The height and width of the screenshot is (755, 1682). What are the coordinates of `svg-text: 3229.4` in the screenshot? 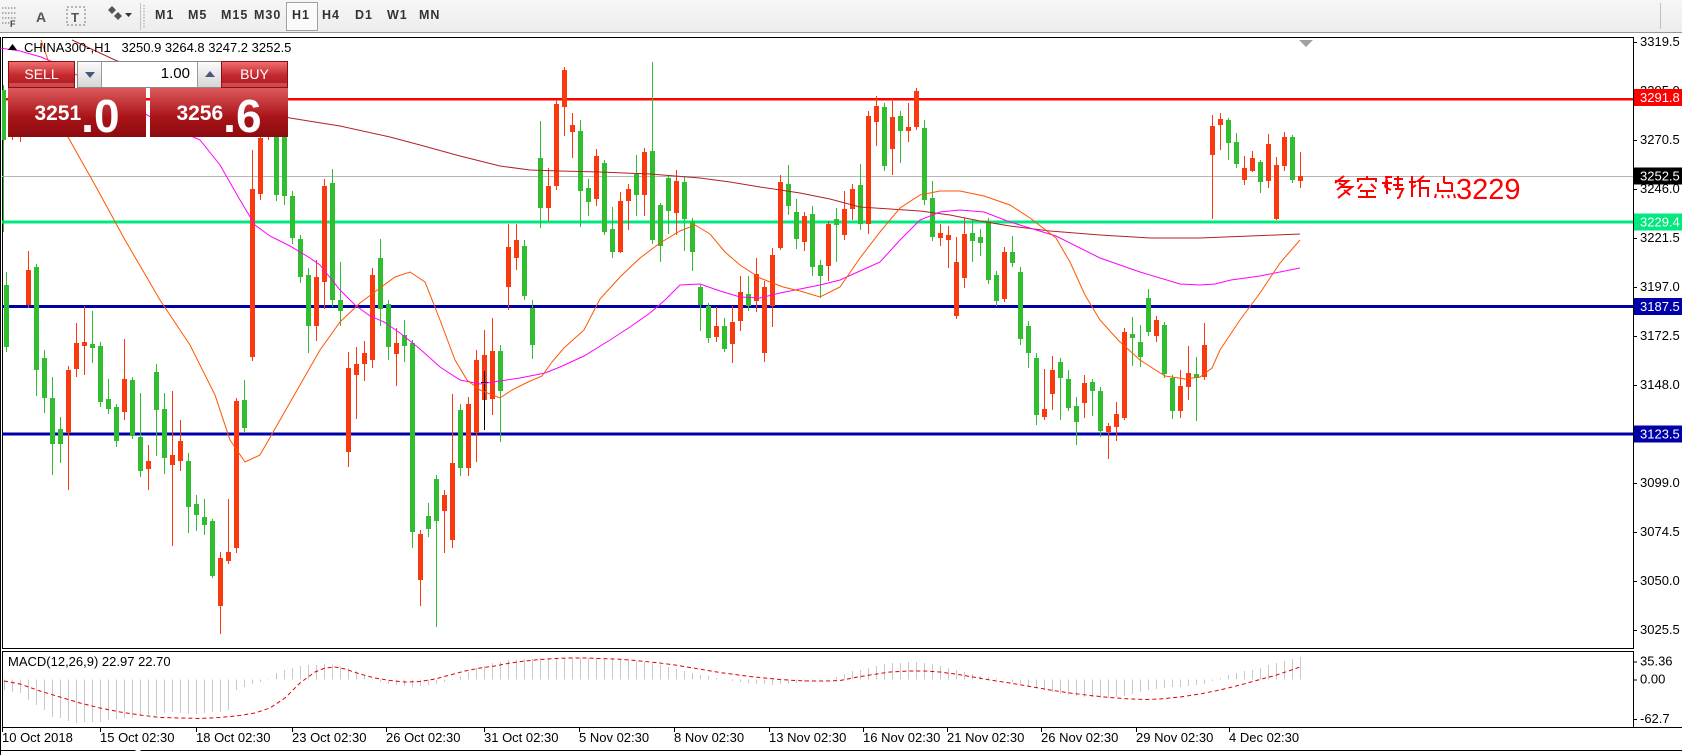 It's located at (1660, 222).